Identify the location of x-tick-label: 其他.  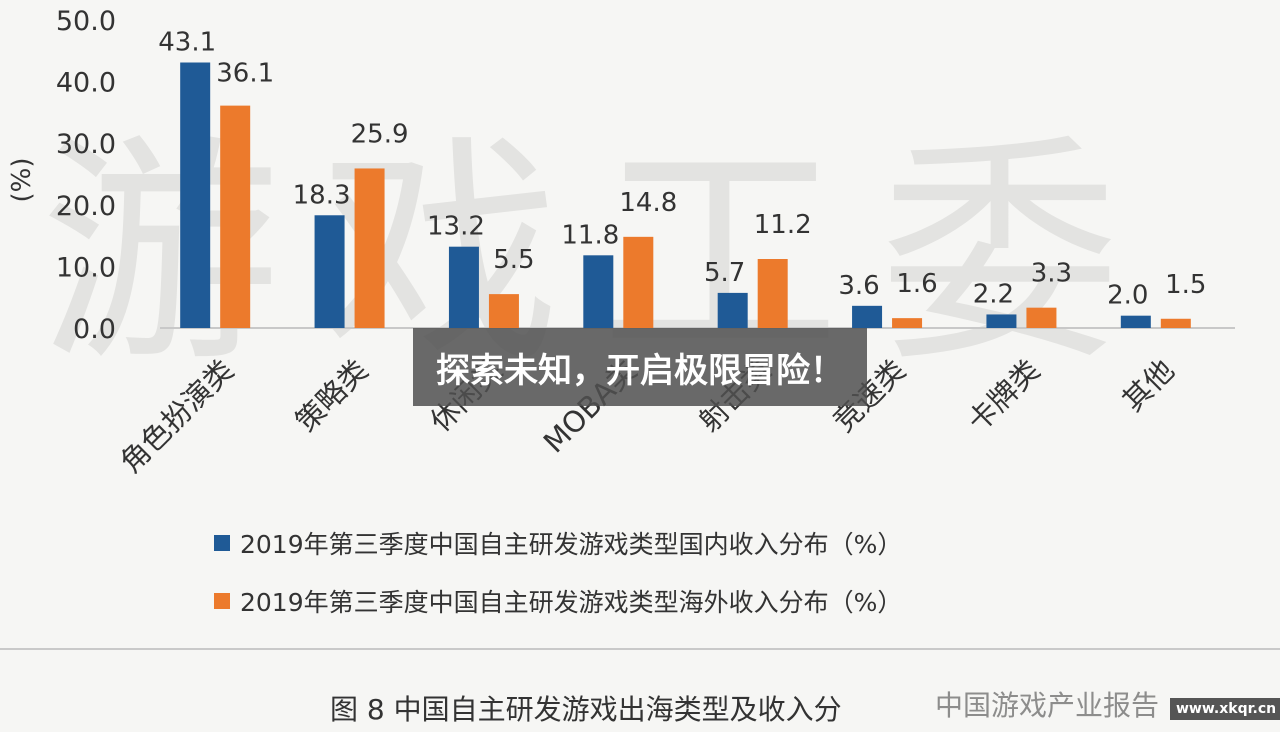
(1148, 385).